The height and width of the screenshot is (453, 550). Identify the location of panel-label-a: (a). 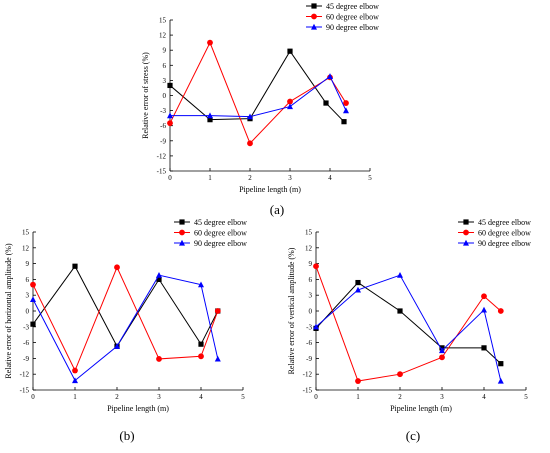
(277, 209).